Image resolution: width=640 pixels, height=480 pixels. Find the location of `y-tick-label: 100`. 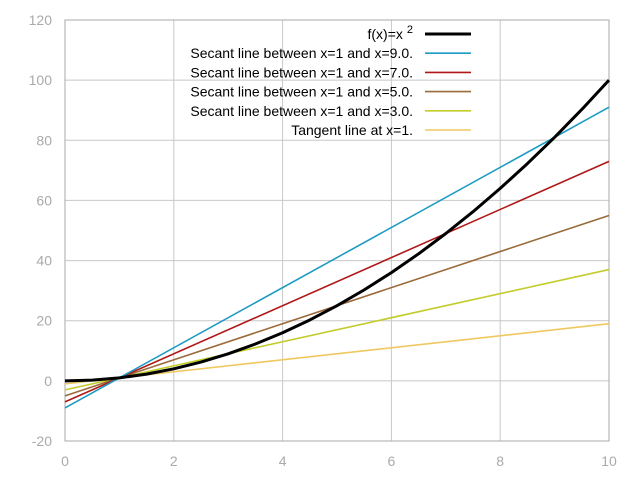

y-tick-label: 100 is located at coordinates (41, 80).